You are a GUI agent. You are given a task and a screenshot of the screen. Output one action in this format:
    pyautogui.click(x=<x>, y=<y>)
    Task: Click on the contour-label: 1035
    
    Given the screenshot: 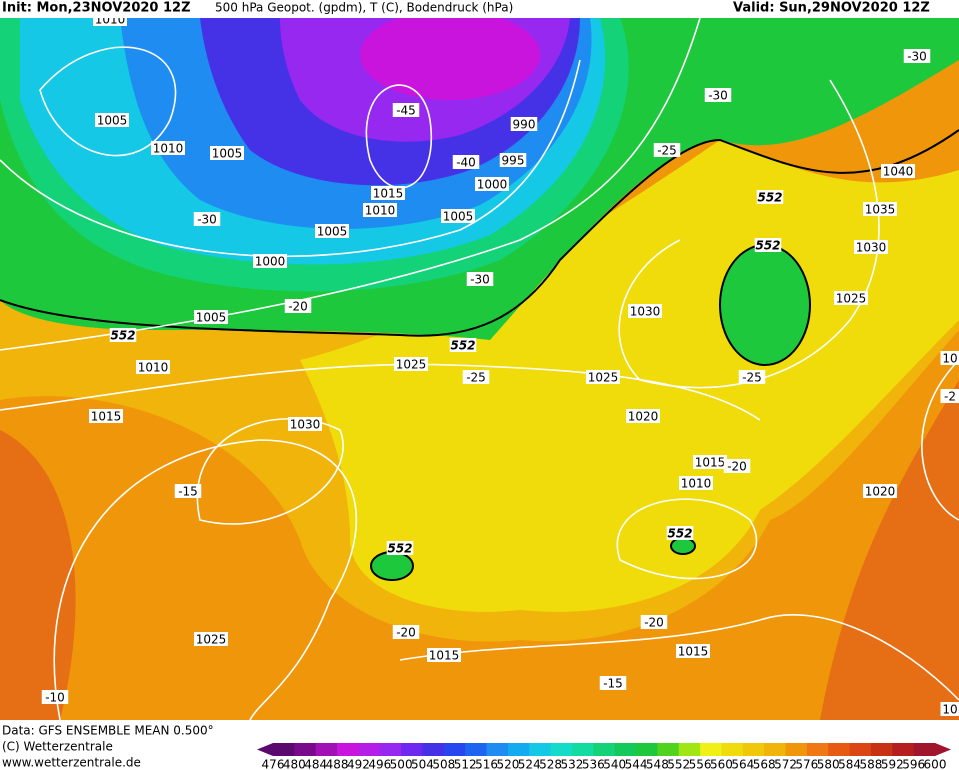 What is the action you would take?
    pyautogui.click(x=880, y=210)
    